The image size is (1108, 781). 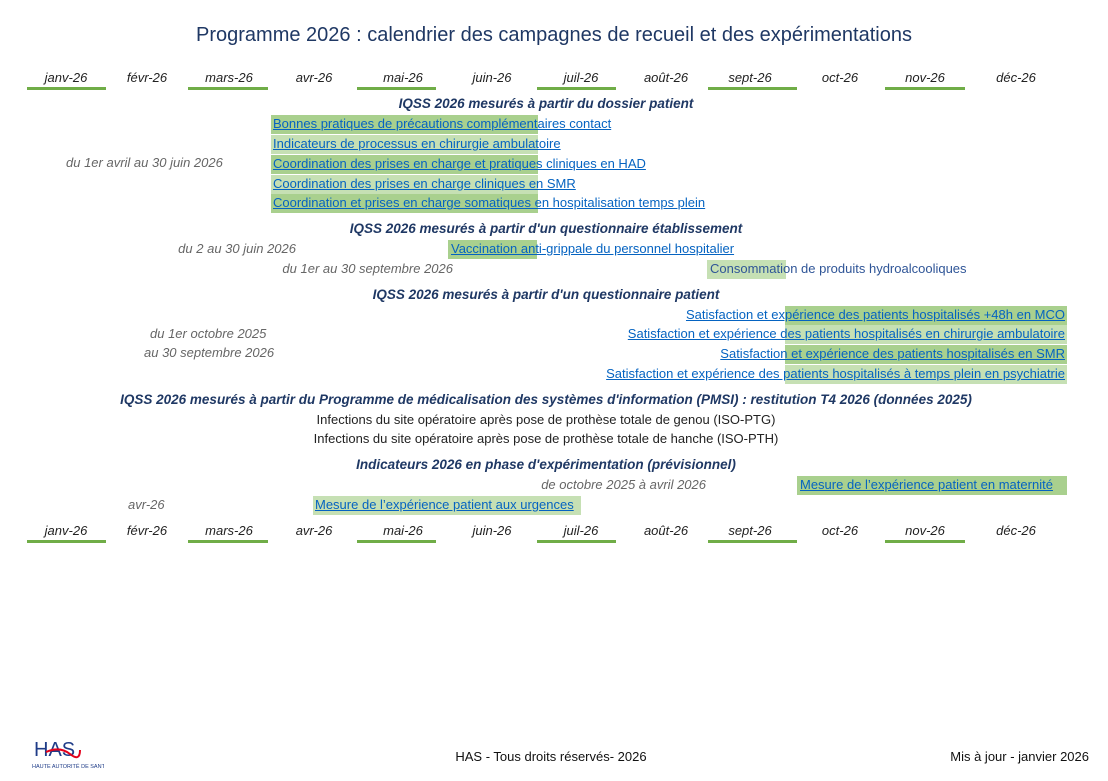 I want to click on period-label: au 30 septembre 2026, so click(x=209, y=352).